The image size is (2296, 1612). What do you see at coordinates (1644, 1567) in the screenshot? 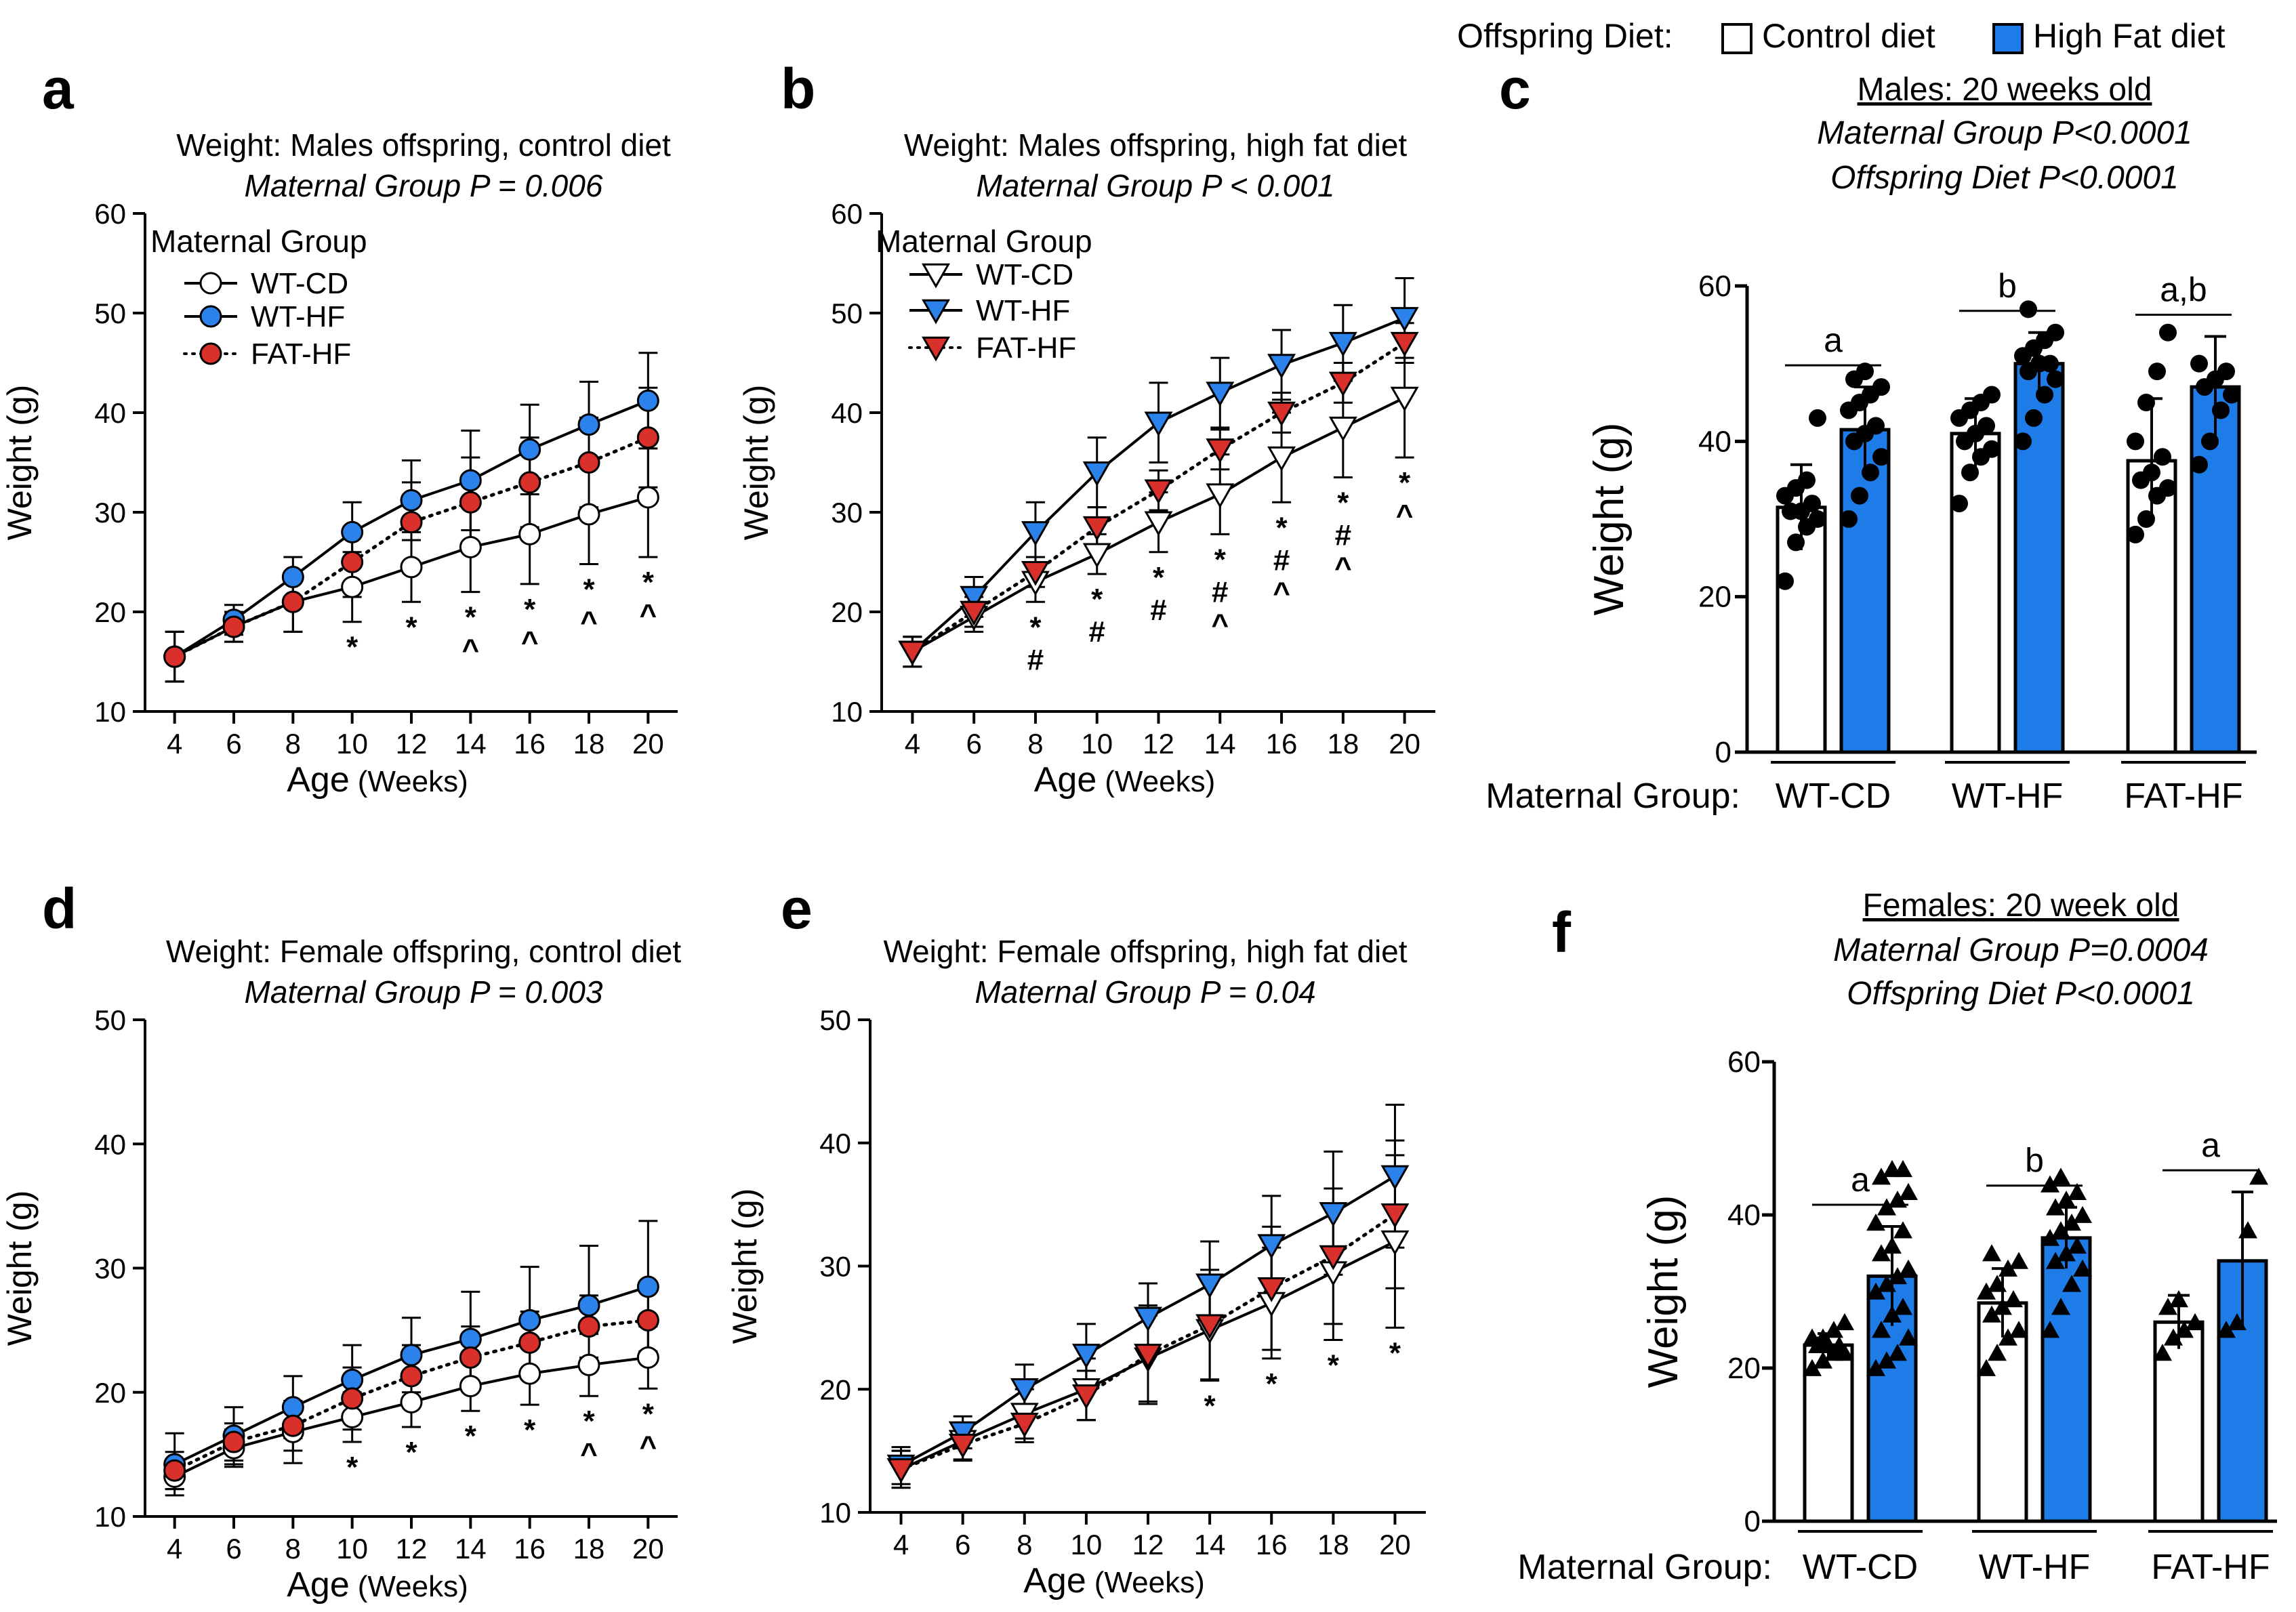
I see `x-axis-prefix: Maternal Group:` at bounding box center [1644, 1567].